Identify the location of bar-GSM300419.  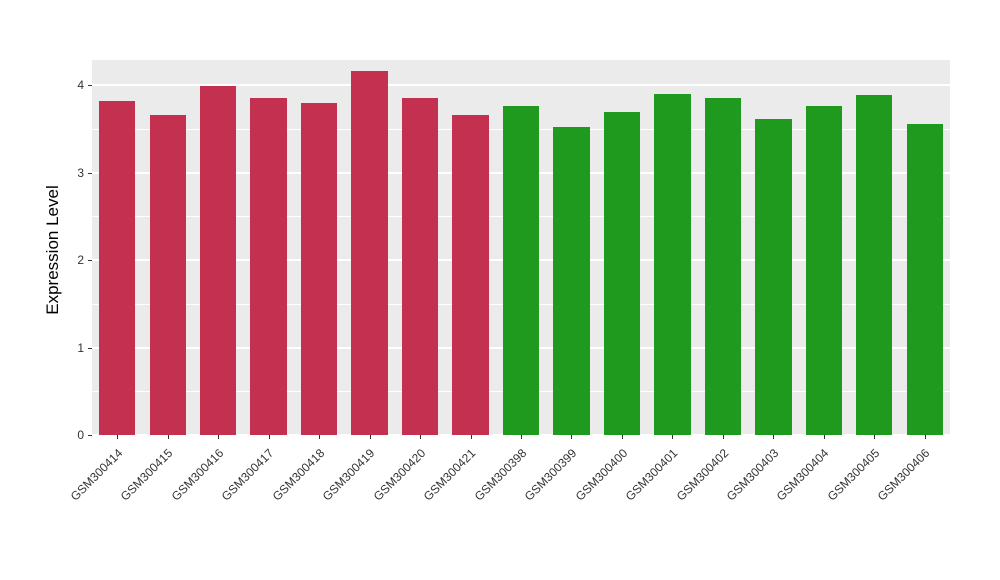
(369, 253).